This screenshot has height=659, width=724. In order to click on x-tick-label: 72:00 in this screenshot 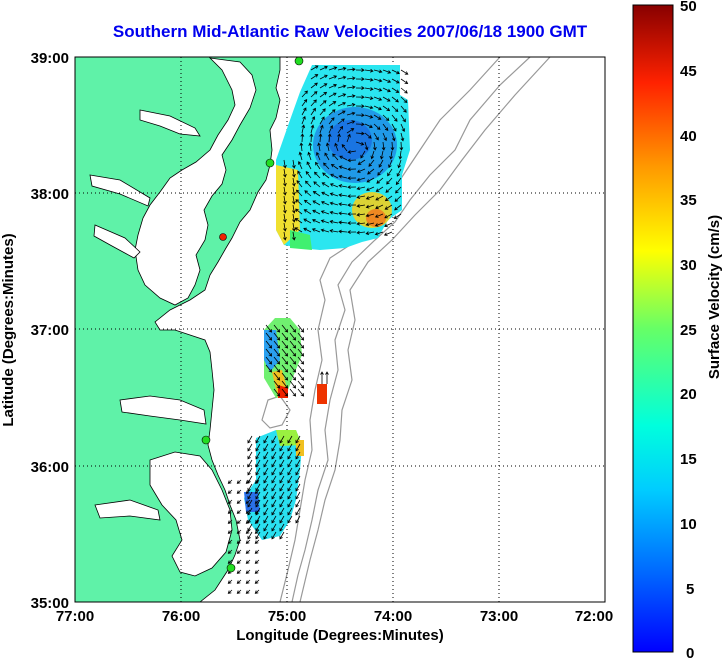, I will do `click(594, 616)`.